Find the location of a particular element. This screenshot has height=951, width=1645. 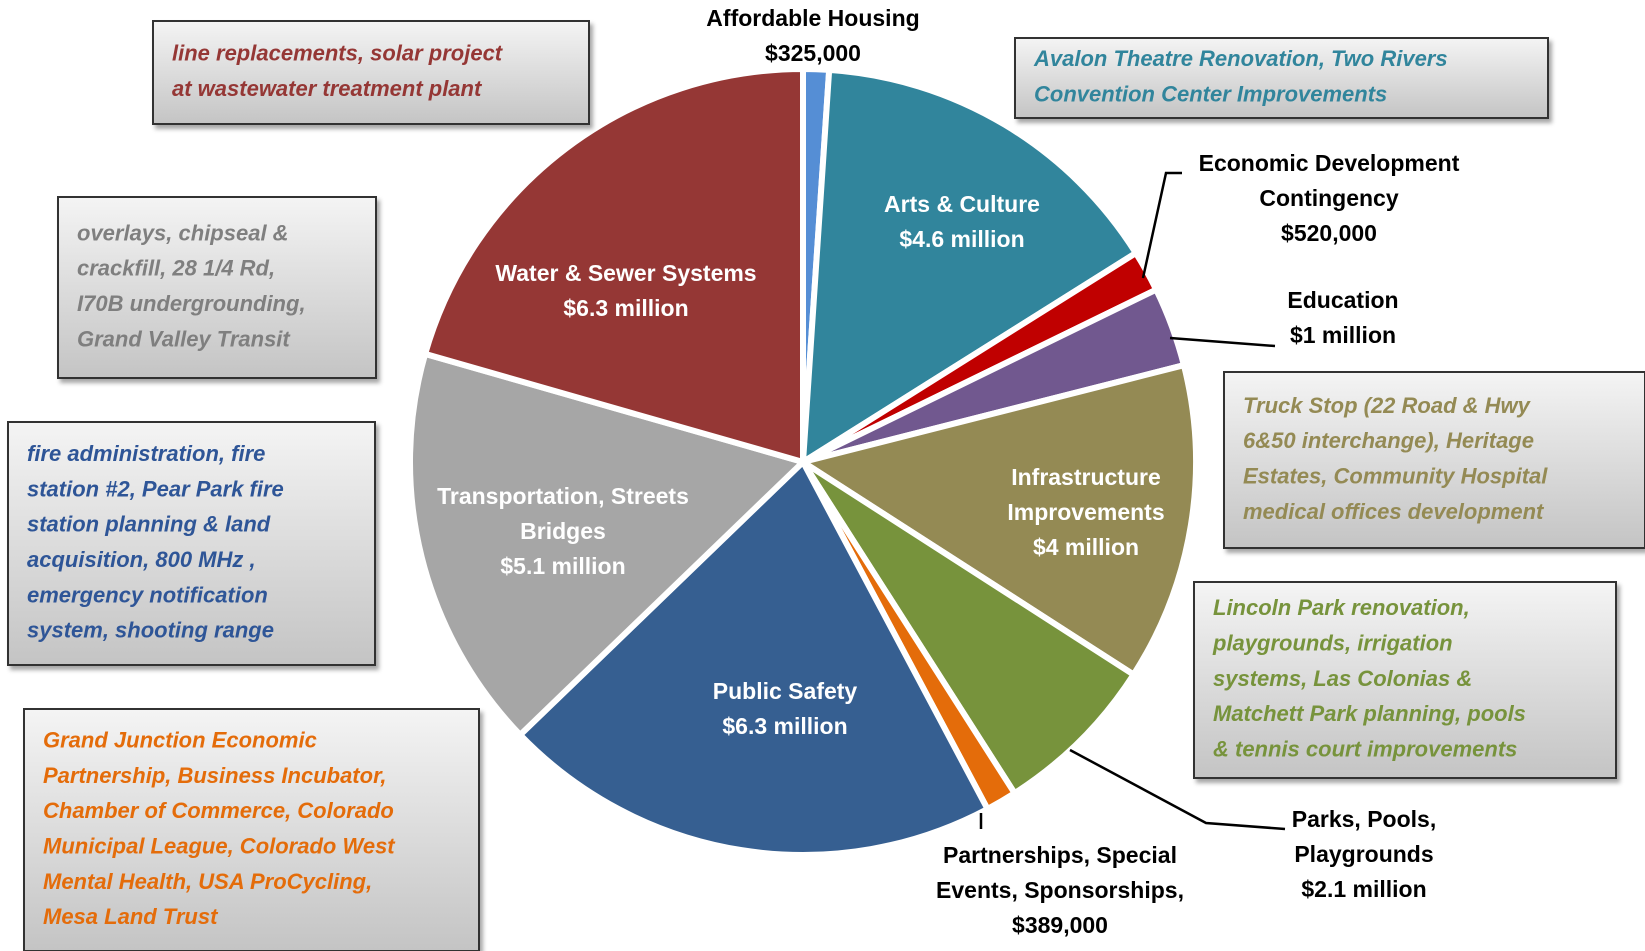

annotation-text: station planning & land is located at coordinates (149, 524).